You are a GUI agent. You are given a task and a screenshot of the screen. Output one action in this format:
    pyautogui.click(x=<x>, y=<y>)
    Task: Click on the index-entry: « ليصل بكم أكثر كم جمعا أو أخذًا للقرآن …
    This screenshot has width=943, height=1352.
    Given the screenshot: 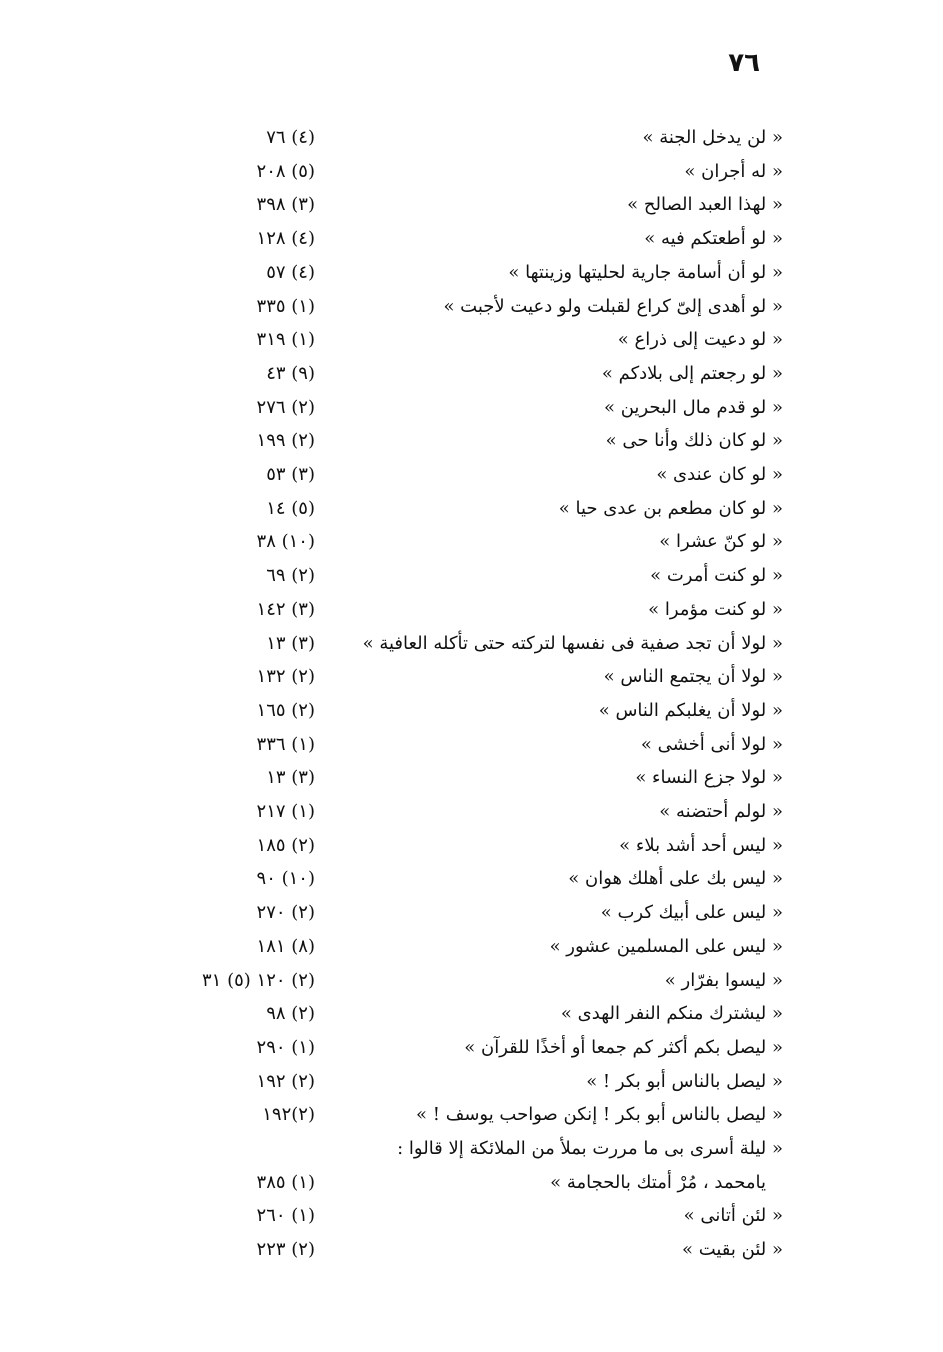 What is the action you would take?
    pyautogui.click(x=471, y=1050)
    